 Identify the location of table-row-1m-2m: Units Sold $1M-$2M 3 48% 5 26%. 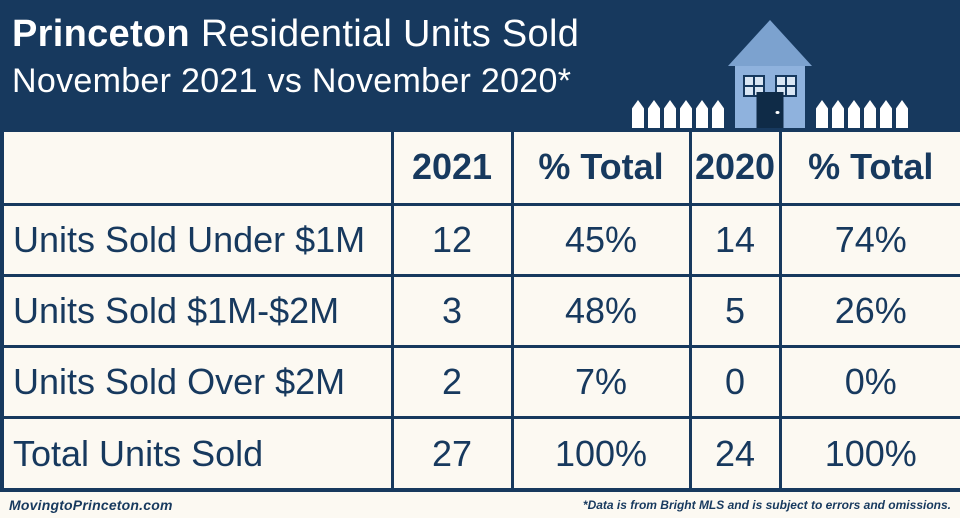
(480, 311).